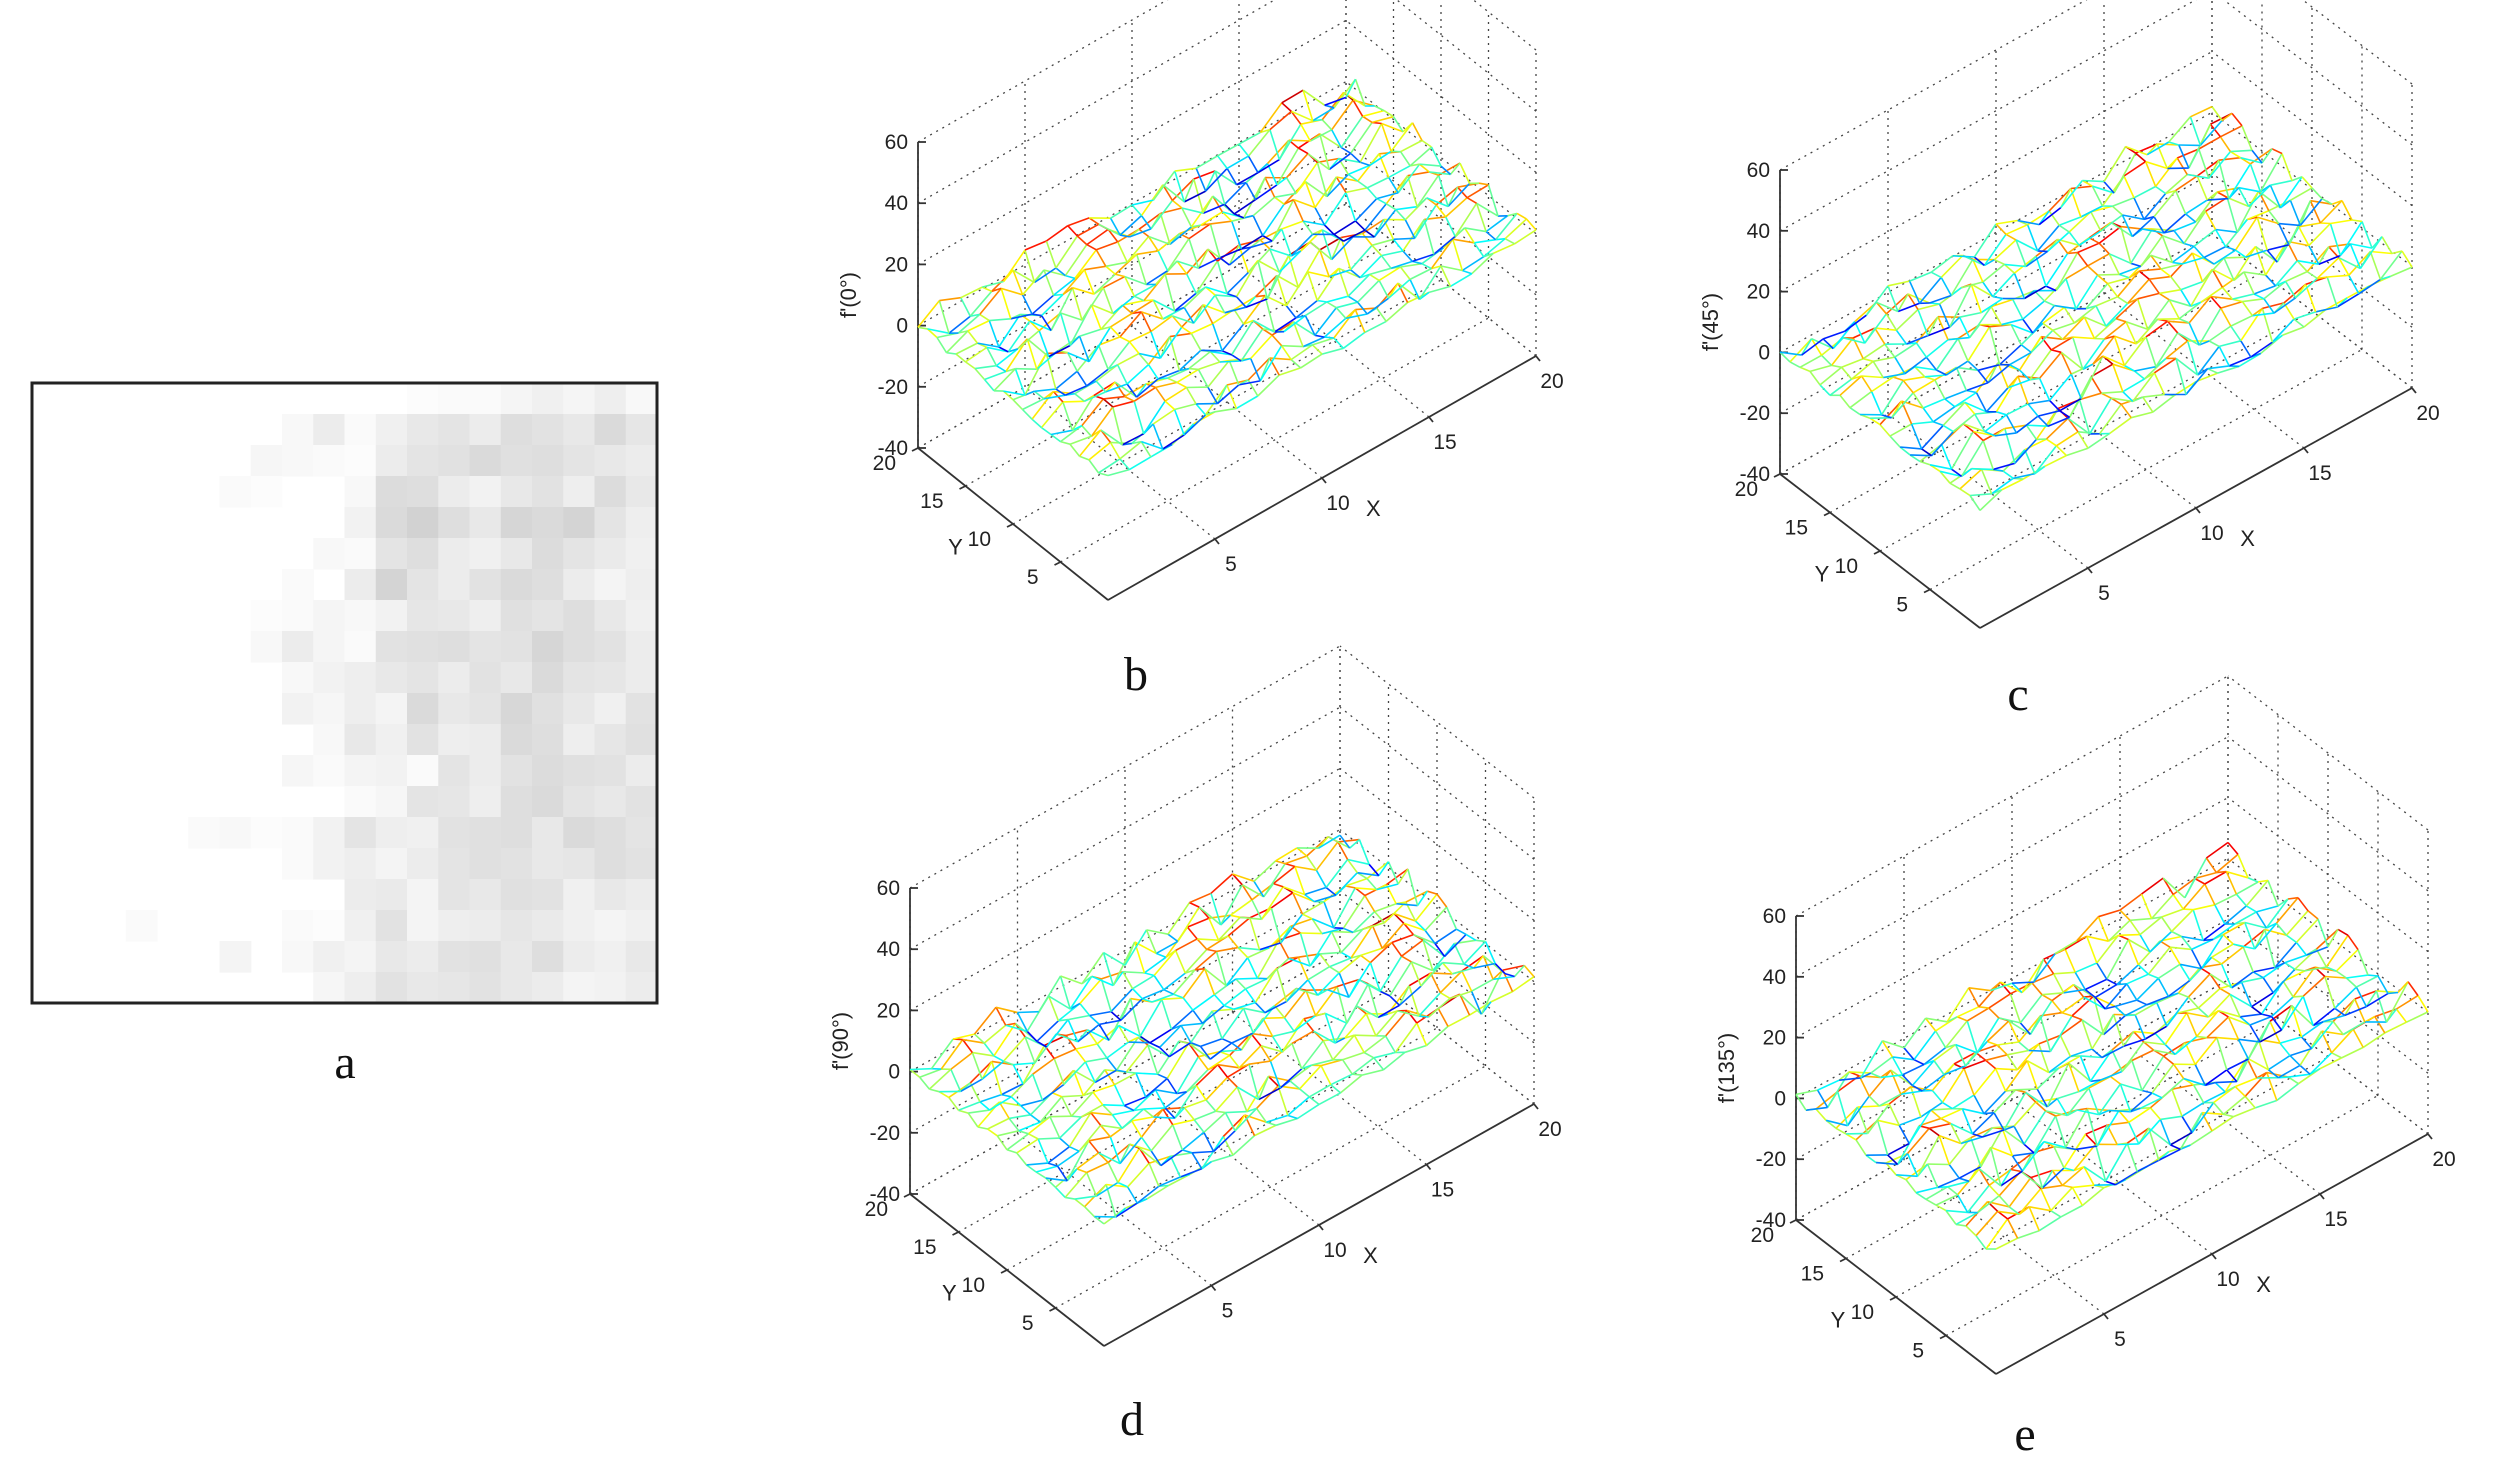  What do you see at coordinates (896, 203) in the screenshot?
I see `z-tick-label: 40` at bounding box center [896, 203].